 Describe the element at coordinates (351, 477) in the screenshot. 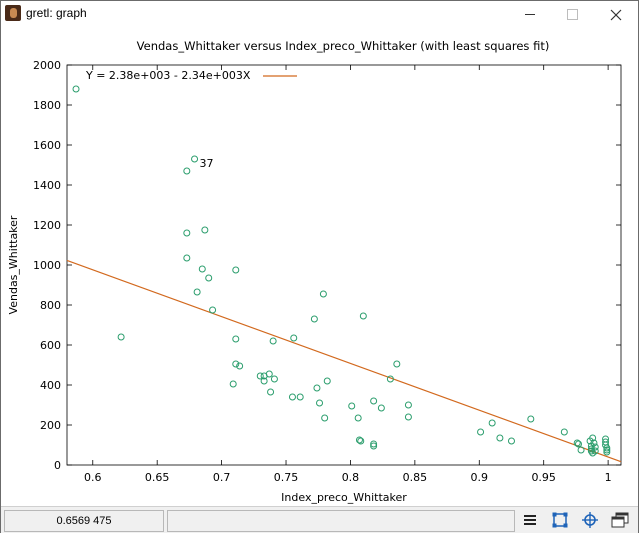

I see `x-tick-label: 0.8` at that location.